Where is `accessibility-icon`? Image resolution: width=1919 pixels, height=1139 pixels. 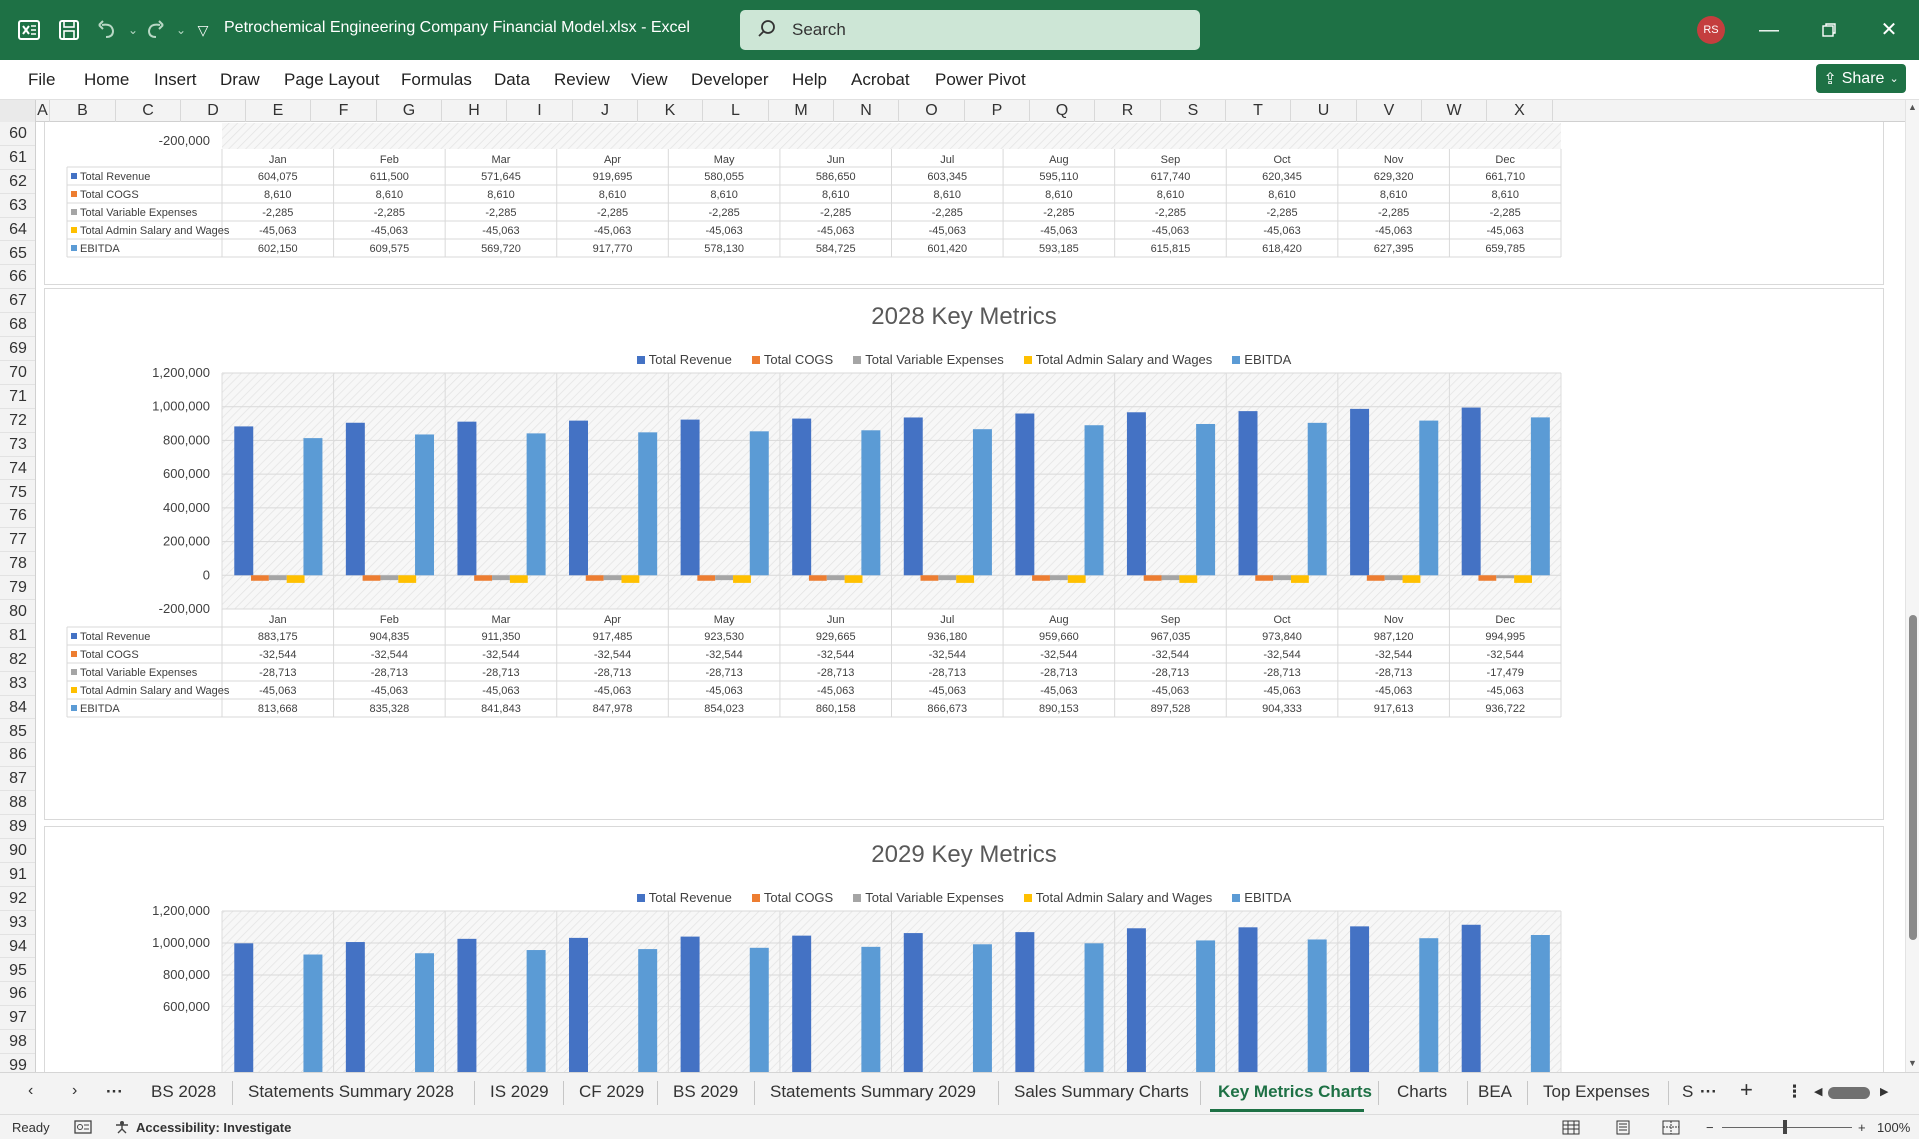
accessibility-icon is located at coordinates (122, 1128).